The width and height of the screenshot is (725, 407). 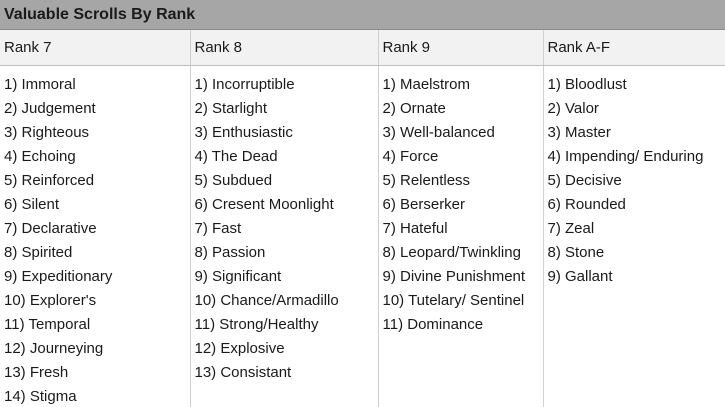 What do you see at coordinates (284, 132) in the screenshot?
I see `scroll-cell: 3) Enthusiastic` at bounding box center [284, 132].